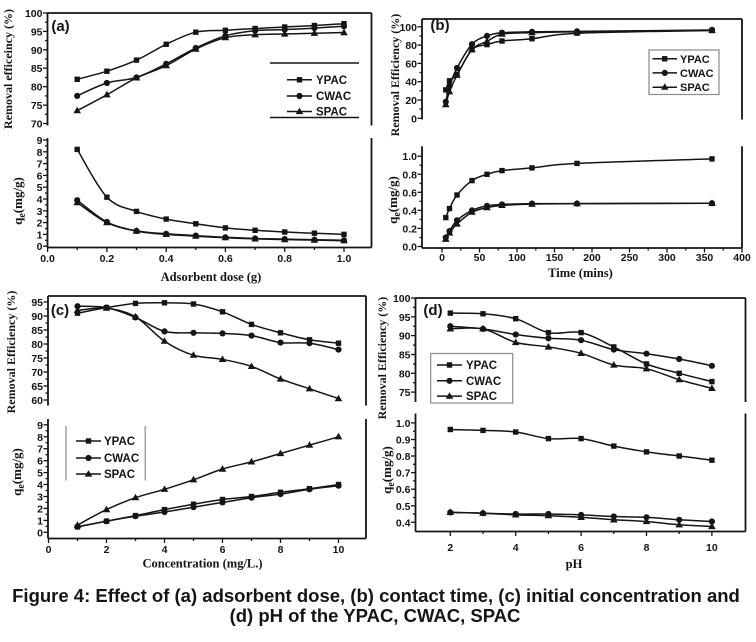  Describe the element at coordinates (403, 474) in the screenshot. I see `svg-text: 0.7` at that location.